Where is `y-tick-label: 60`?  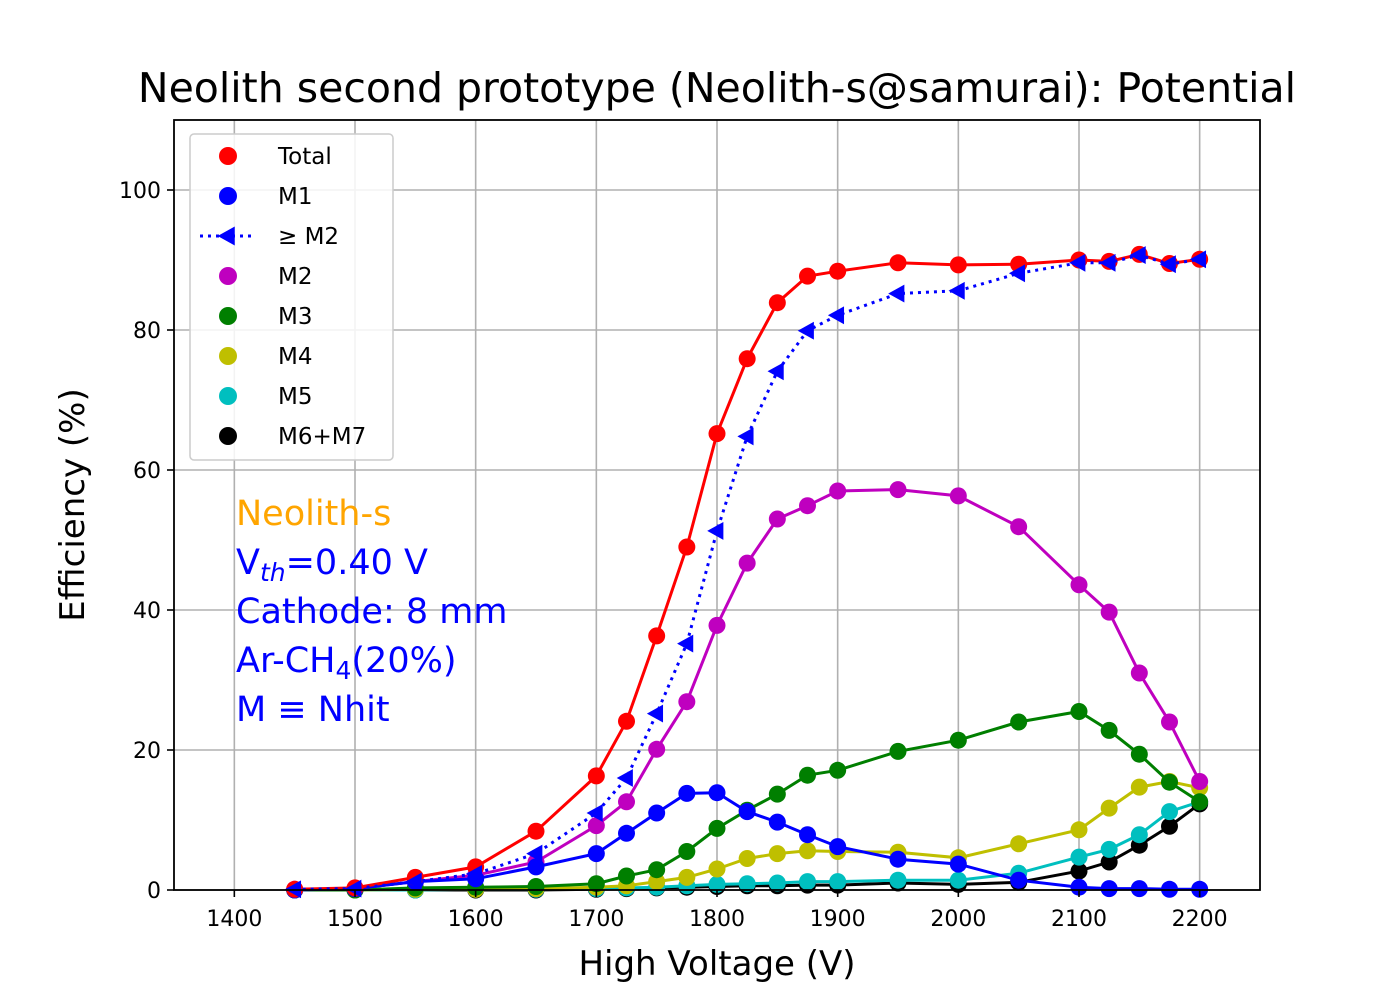 y-tick-label: 60 is located at coordinates (147, 471).